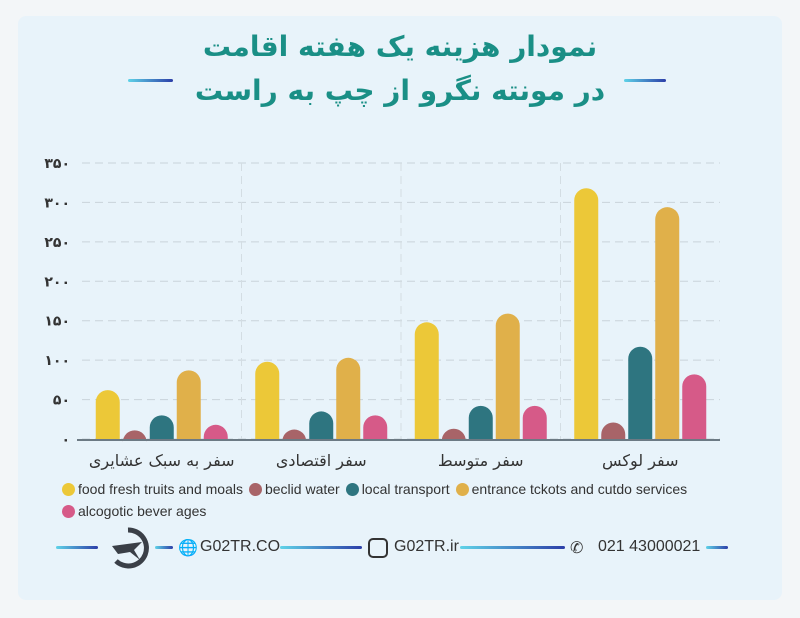  What do you see at coordinates (321, 461) in the screenshot?
I see `x-category-label: سفر اقتصادی` at bounding box center [321, 461].